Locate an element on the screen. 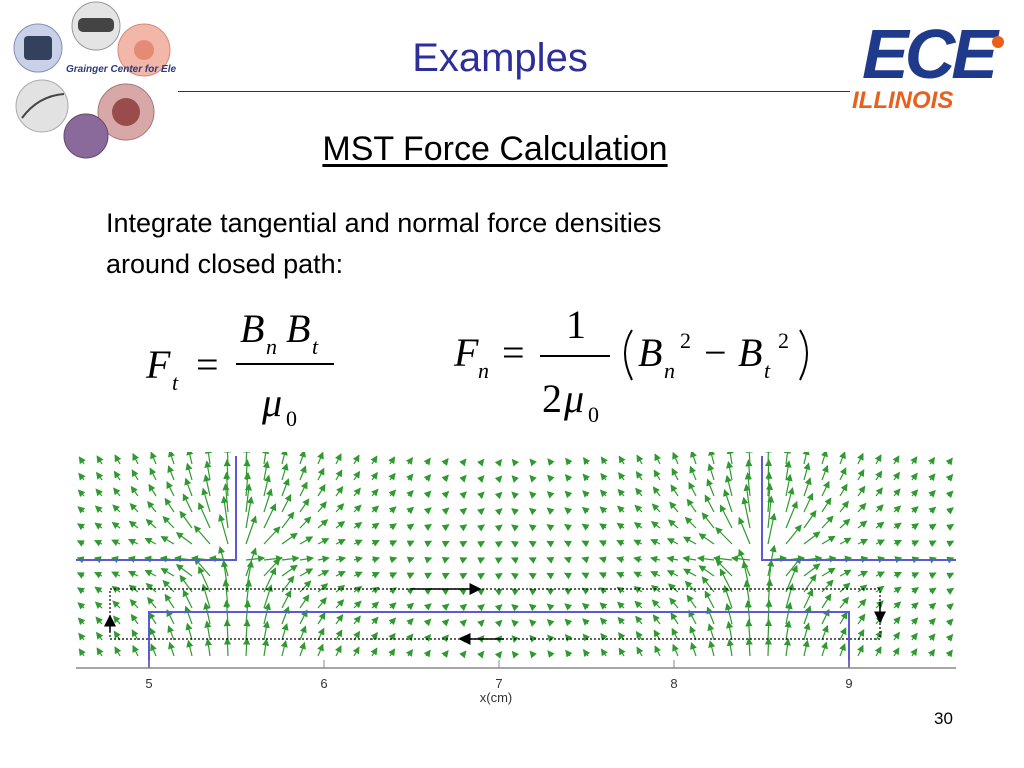  eq2-term2: B is located at coordinates (750, 352).